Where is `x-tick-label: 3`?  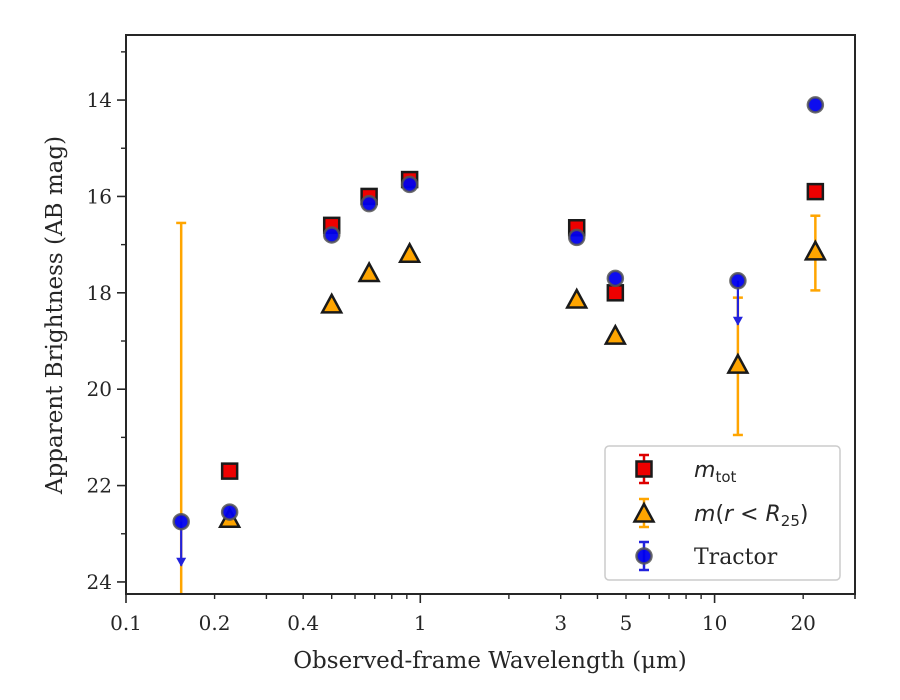
x-tick-label: 3 is located at coordinates (560, 623).